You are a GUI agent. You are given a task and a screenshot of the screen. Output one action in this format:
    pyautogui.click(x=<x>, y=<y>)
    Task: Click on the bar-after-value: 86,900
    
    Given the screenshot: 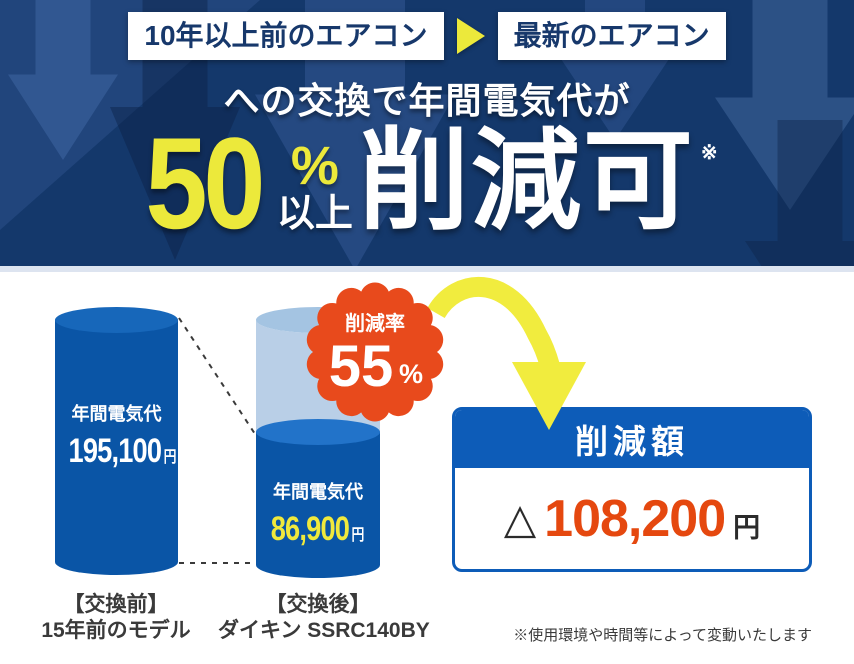 What is the action you would take?
    pyautogui.click(x=310, y=529)
    